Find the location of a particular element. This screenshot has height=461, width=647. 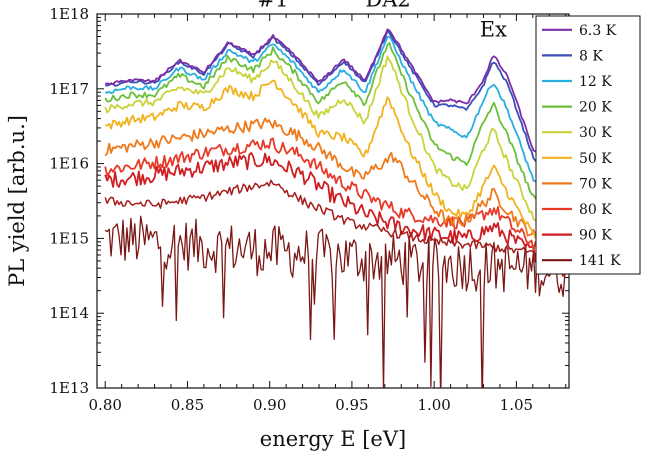

legend-label: 8 K is located at coordinates (591, 56).